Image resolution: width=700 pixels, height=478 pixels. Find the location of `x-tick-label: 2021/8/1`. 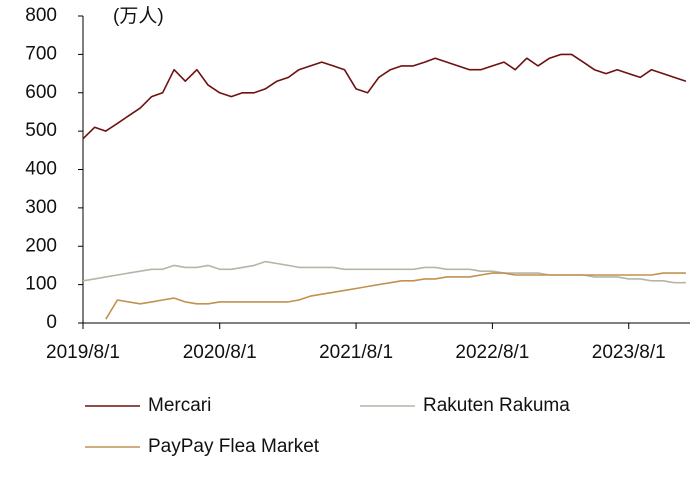

x-tick-label: 2021/8/1 is located at coordinates (356, 352).